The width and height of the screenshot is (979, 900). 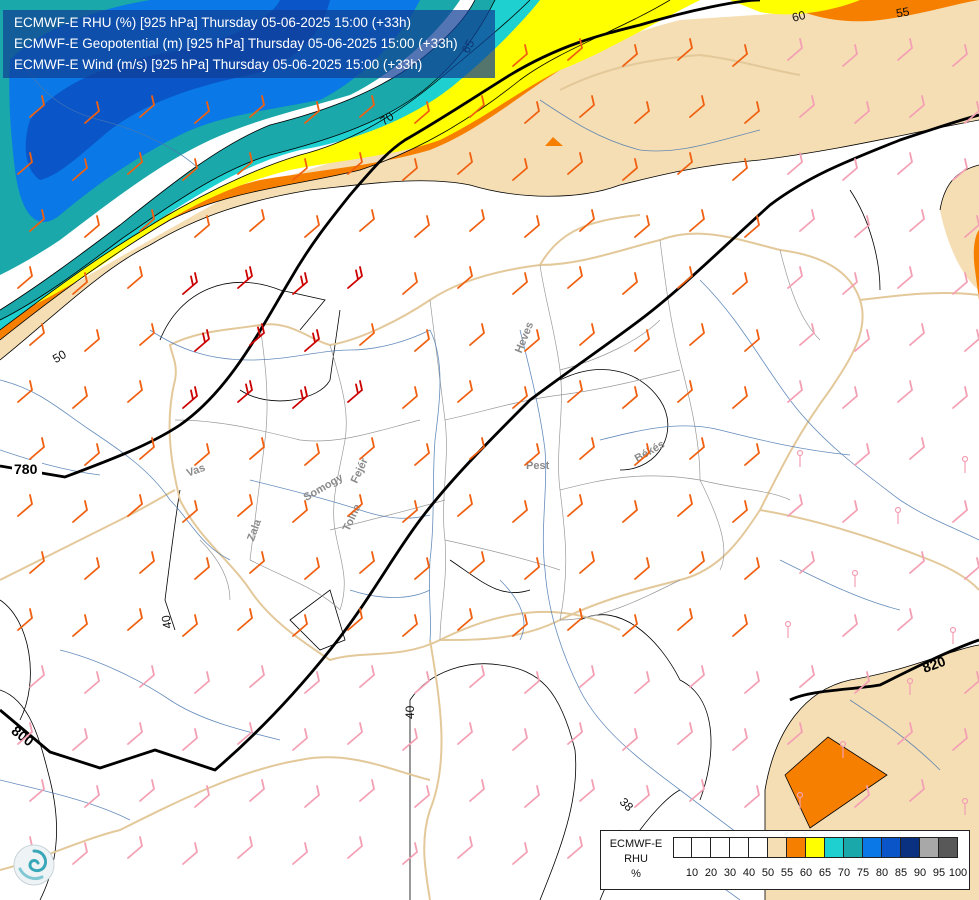 I want to click on rhu-label-60: 60, so click(x=798, y=16).